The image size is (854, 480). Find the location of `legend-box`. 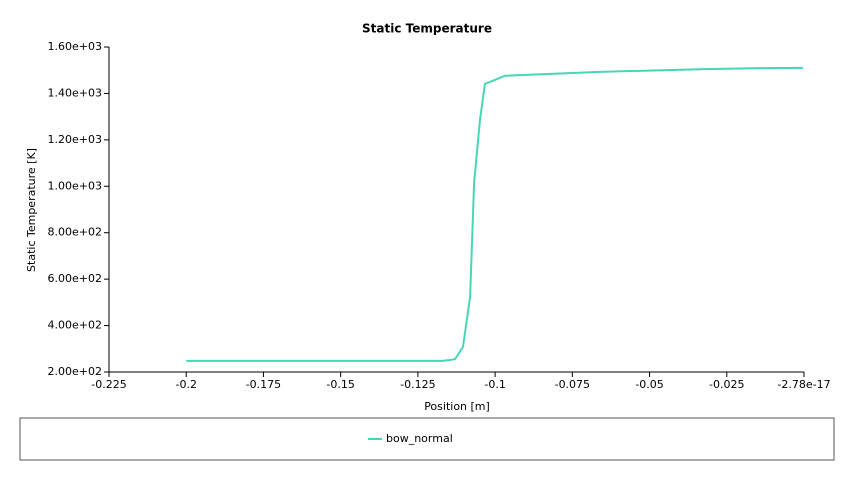

legend-box is located at coordinates (427, 439).